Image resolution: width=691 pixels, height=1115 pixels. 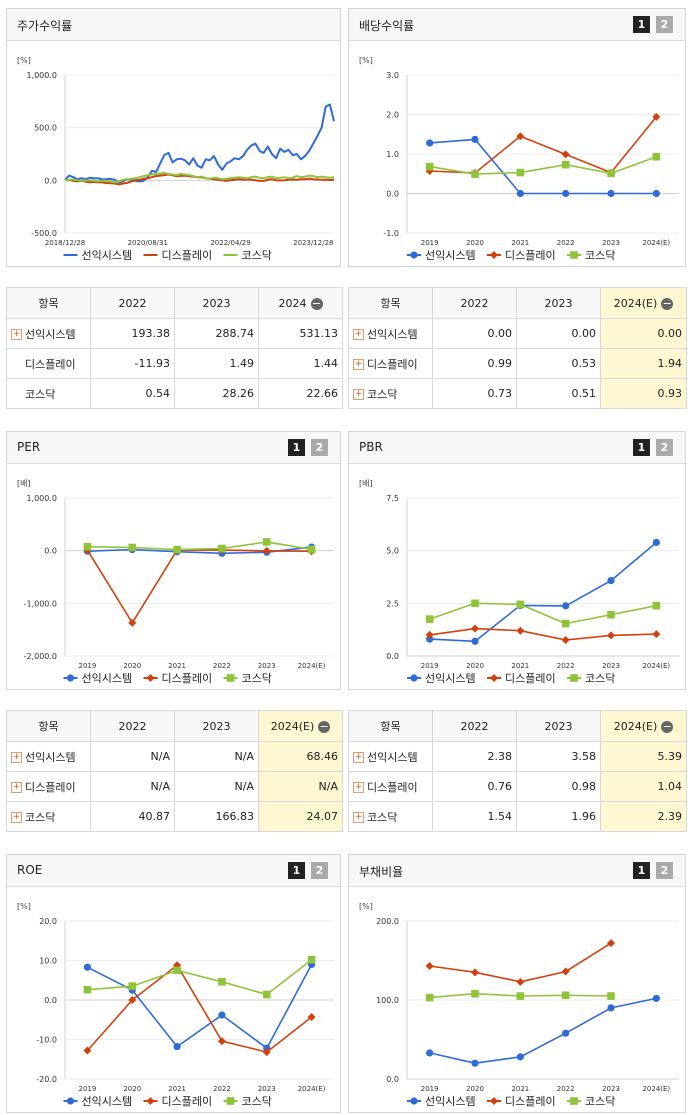 What do you see at coordinates (300, 756) in the screenshot?
I see `value-cell: 68.46` at bounding box center [300, 756].